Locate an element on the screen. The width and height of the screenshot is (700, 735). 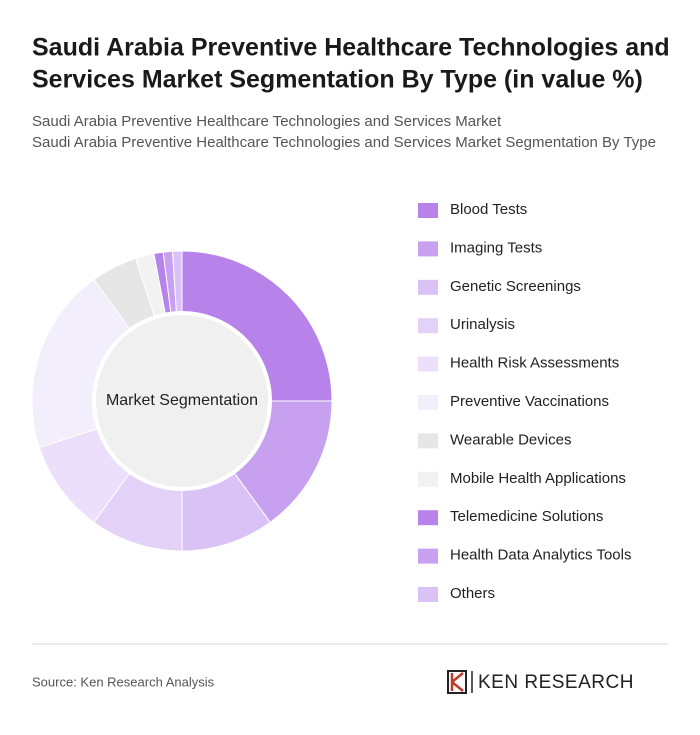
center-label: Market Segmentation is located at coordinates (182, 400).